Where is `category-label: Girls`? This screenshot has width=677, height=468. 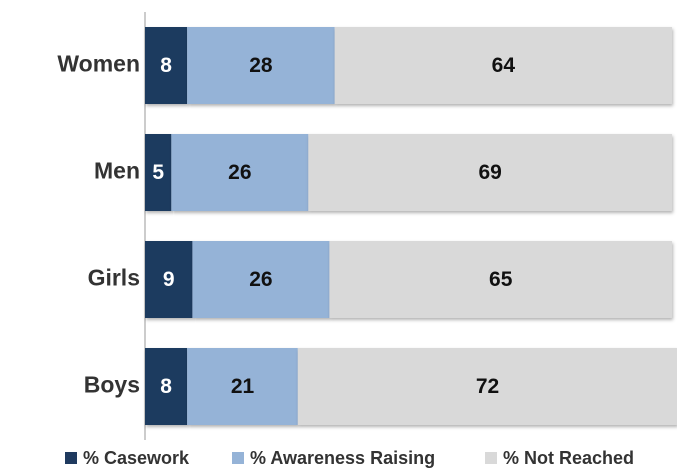
category-label: Girls is located at coordinates (114, 278).